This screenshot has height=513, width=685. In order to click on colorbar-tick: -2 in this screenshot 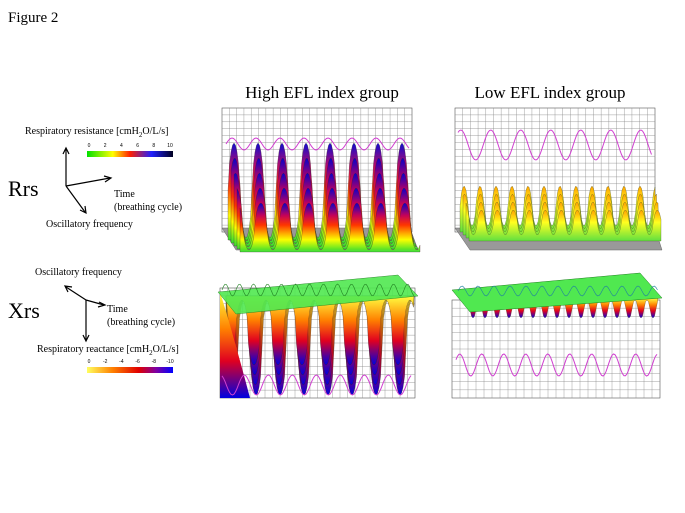, I will do `click(105, 362)`.